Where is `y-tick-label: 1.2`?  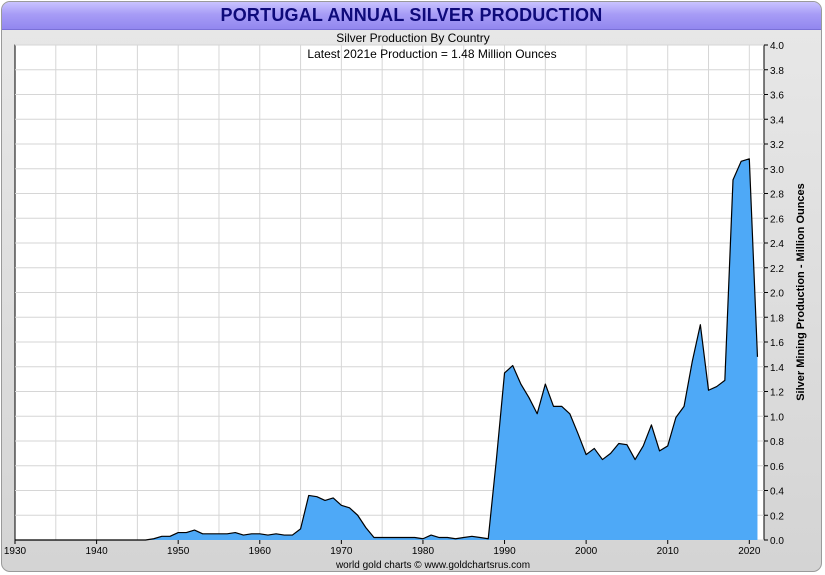 y-tick-label: 1.2 is located at coordinates (777, 393).